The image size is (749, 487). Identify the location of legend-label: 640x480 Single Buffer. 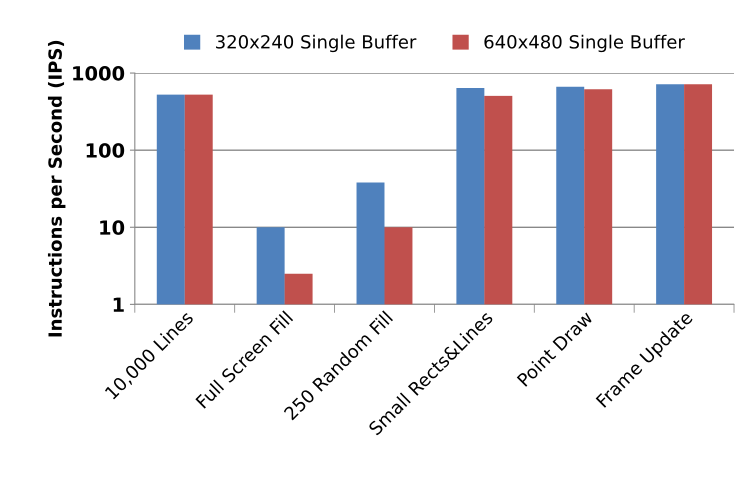
(584, 43).